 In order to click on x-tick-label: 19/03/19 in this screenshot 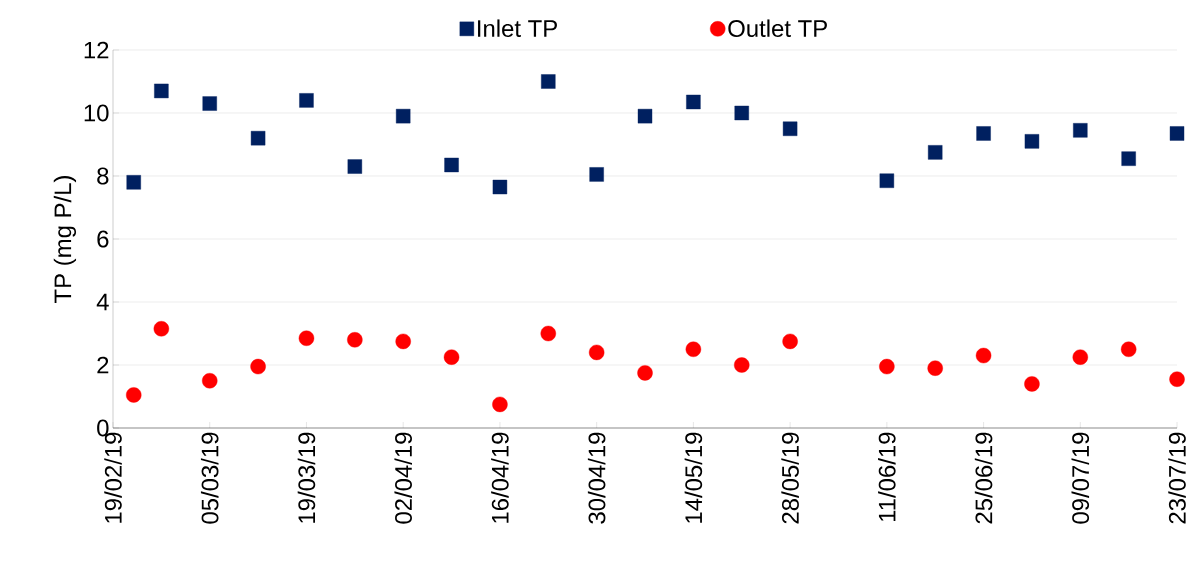, I will do `click(306, 477)`.